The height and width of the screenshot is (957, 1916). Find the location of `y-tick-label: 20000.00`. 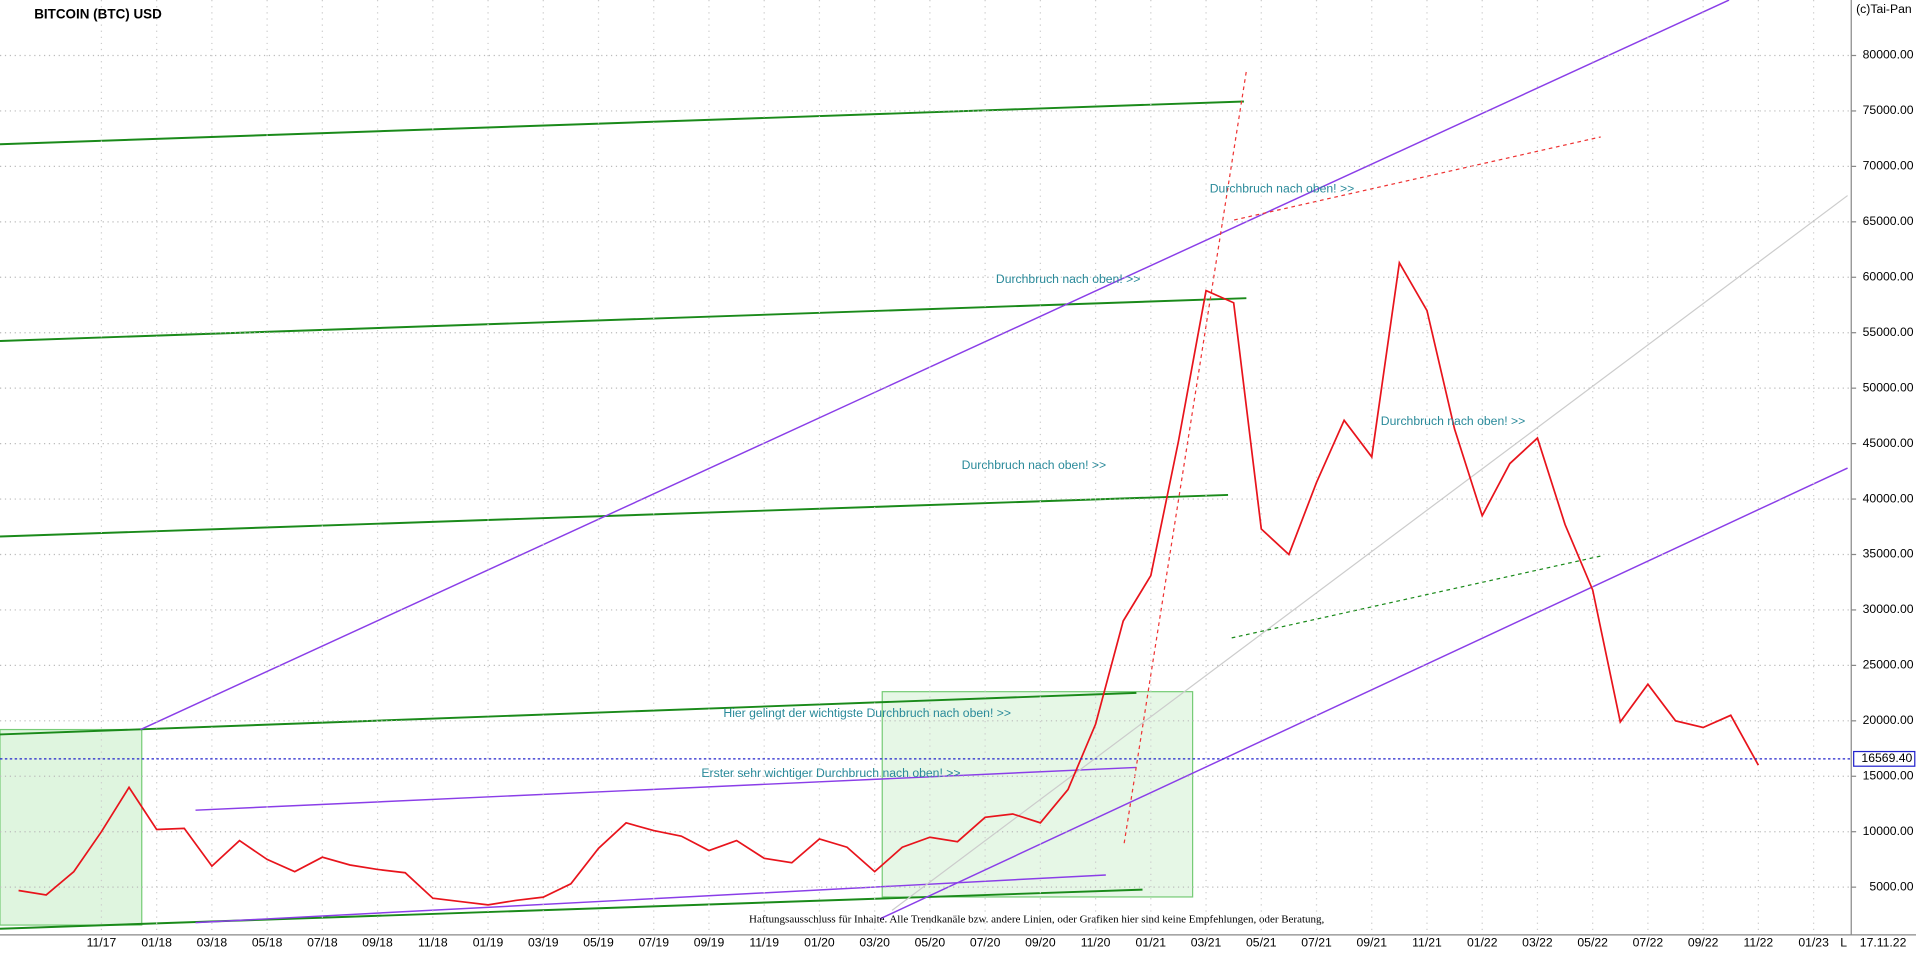

y-tick-label: 20000.00 is located at coordinates (1888, 720).